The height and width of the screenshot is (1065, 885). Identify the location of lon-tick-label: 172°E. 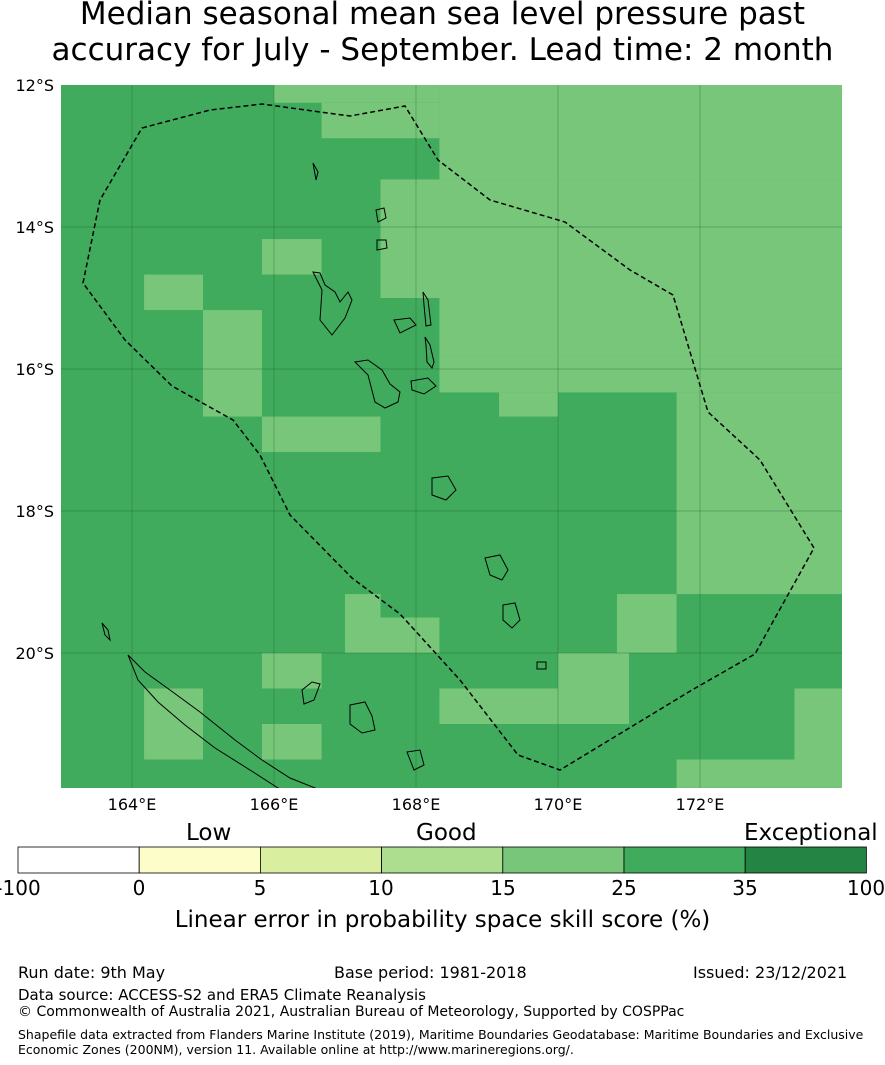
(700, 804).